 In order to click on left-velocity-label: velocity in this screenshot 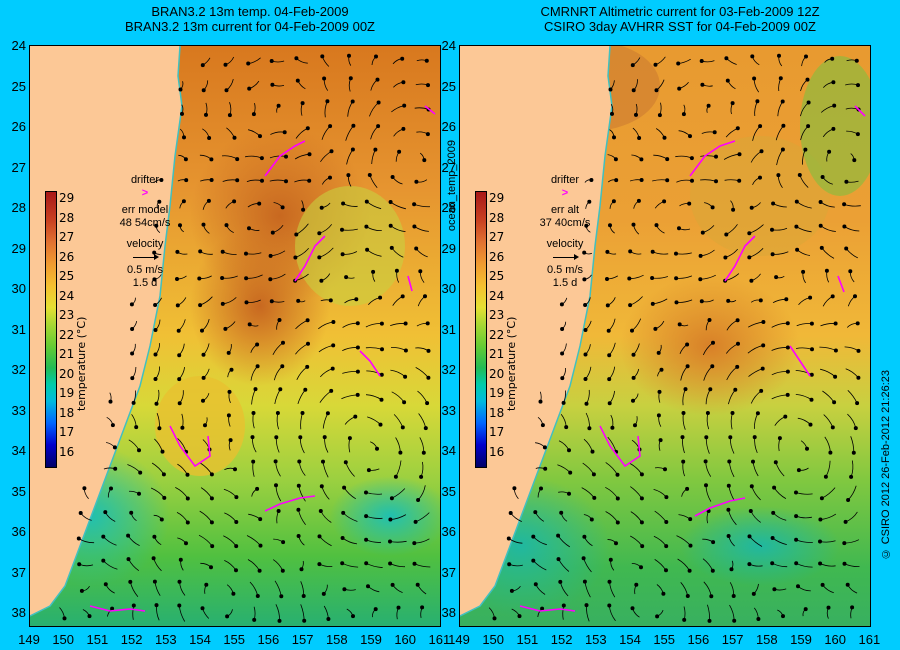, I will do `click(145, 244)`.